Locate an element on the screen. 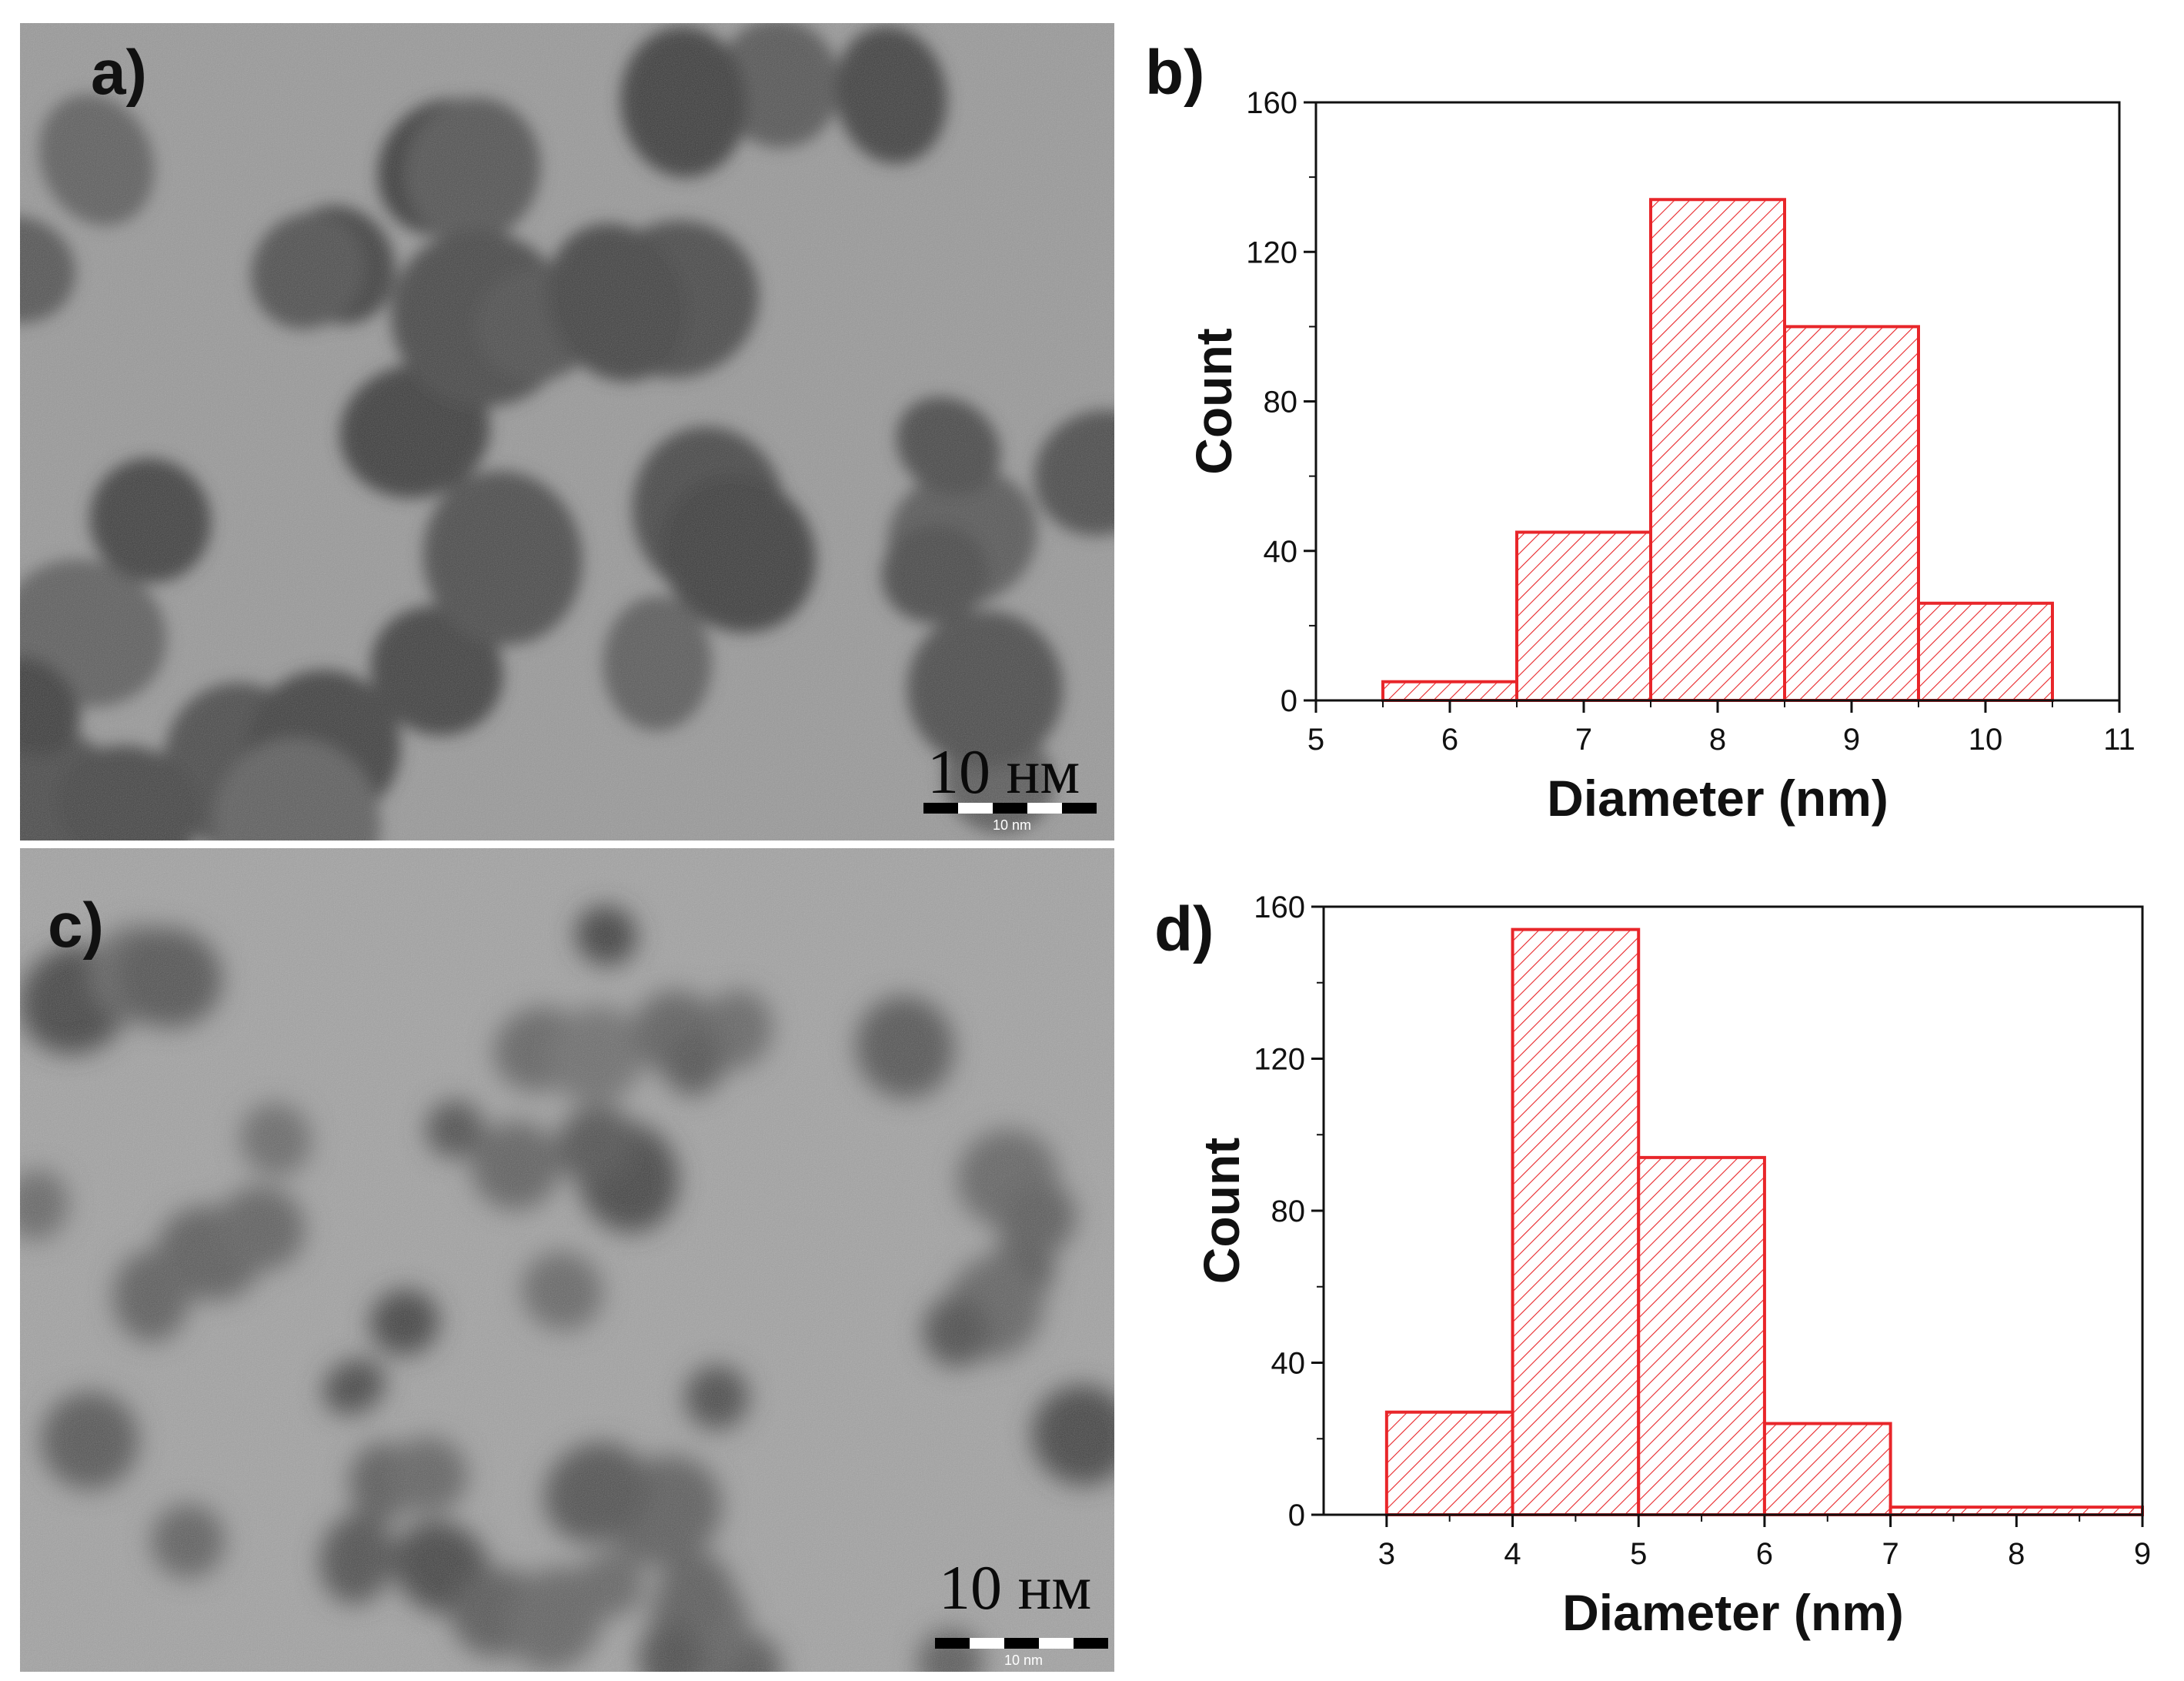 Image resolution: width=2184 pixels, height=1681 pixels. histogram-d-xlabel: Diameter (nm) is located at coordinates (1733, 1613).